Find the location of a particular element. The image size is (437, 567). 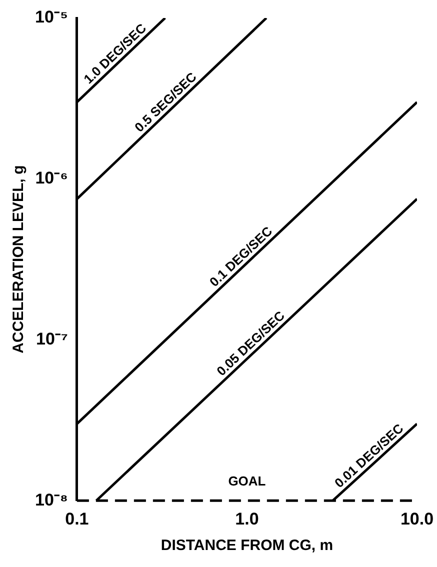

y-tick-label: 10⁻⁷ is located at coordinates (52, 338).